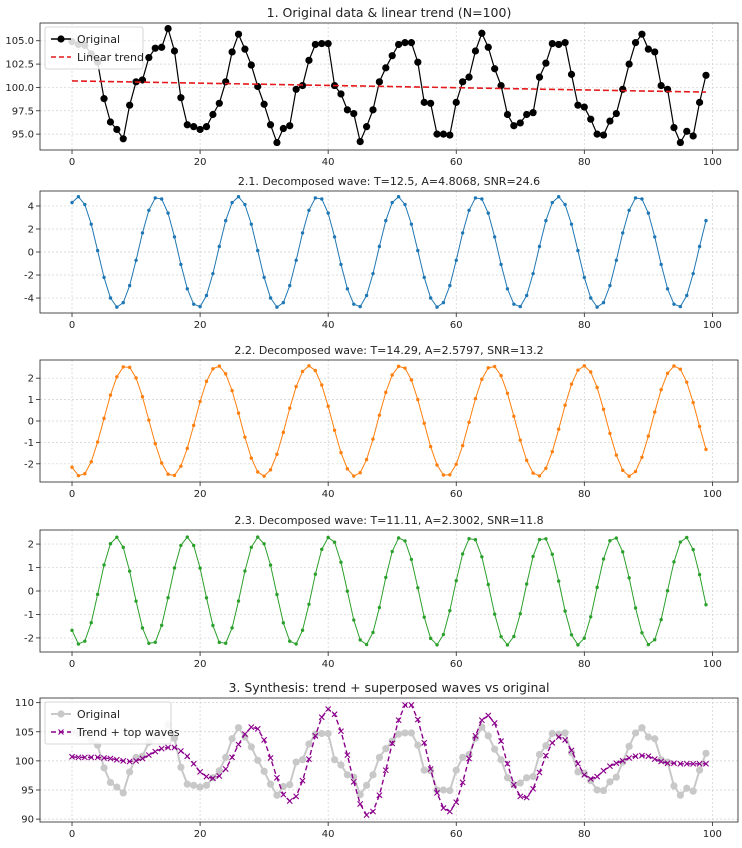 This screenshot has width=742, height=848. Describe the element at coordinates (61, 39) in the screenshot. I see `legend-marker` at that location.